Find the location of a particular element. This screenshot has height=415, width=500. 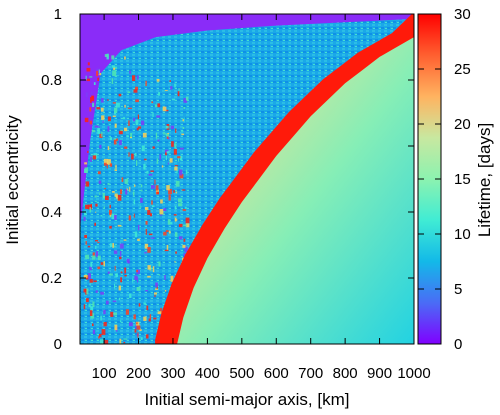

colorbar-tick-label: 15 is located at coordinates (462, 179).